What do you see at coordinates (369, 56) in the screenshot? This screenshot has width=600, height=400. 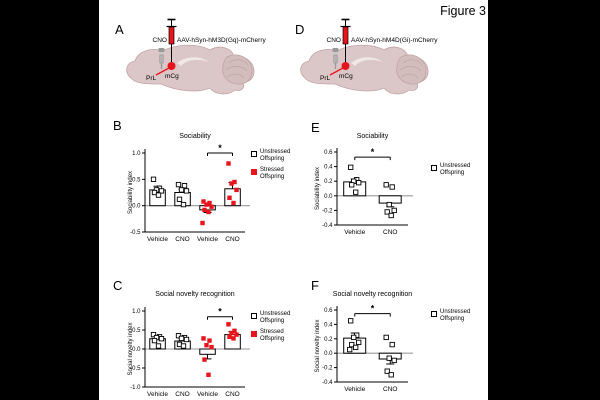 I see `brain-schematic-gi: CNO AAV-hSyn-hM4D(Gi)-mCherry PrL mCg` at bounding box center [369, 56].